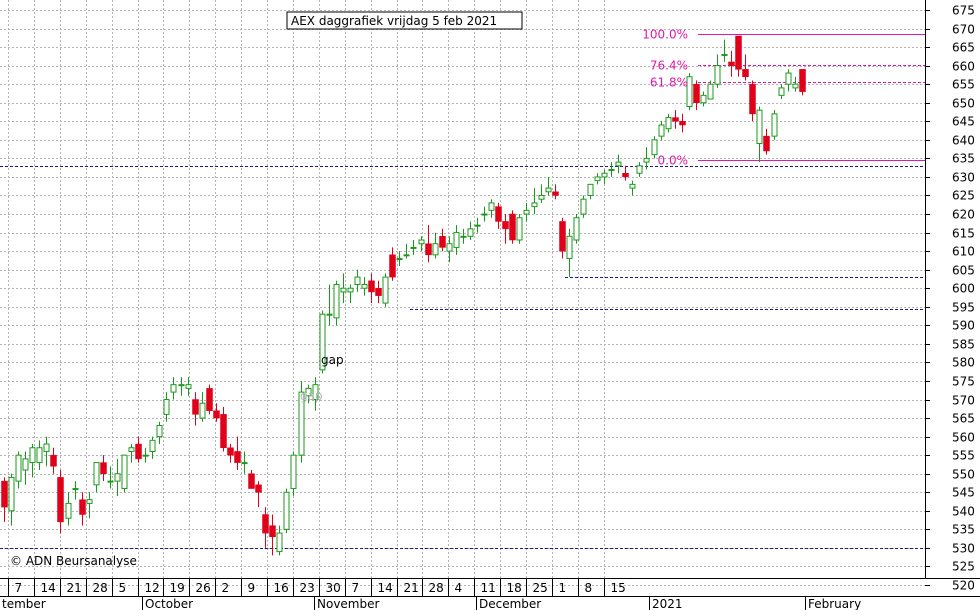 This screenshot has height=610, width=980. What do you see at coordinates (963, 252) in the screenshot?
I see `y-tick-label: 610` at bounding box center [963, 252].